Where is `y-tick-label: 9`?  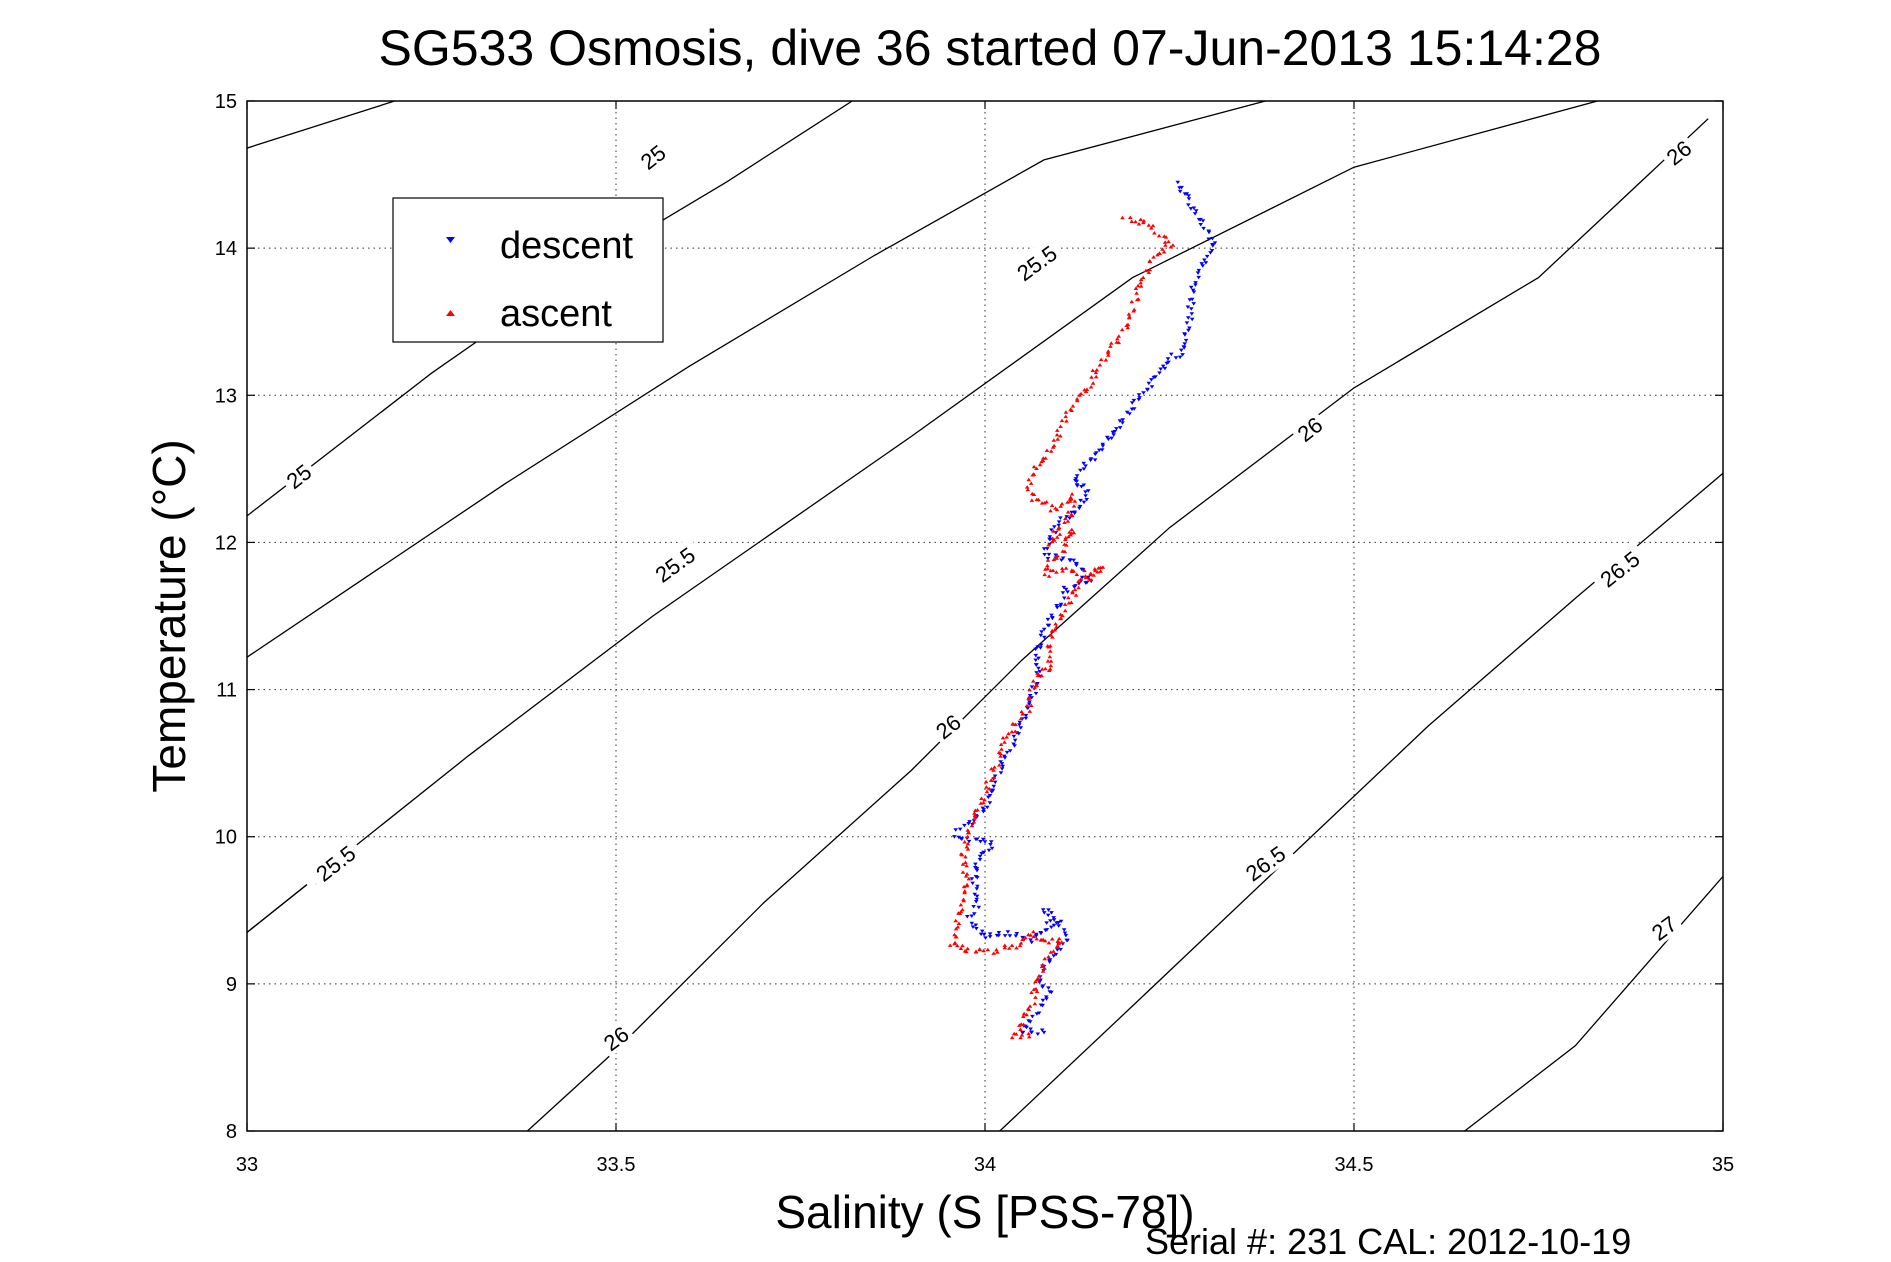
y-tick-label: 9 is located at coordinates (231, 985).